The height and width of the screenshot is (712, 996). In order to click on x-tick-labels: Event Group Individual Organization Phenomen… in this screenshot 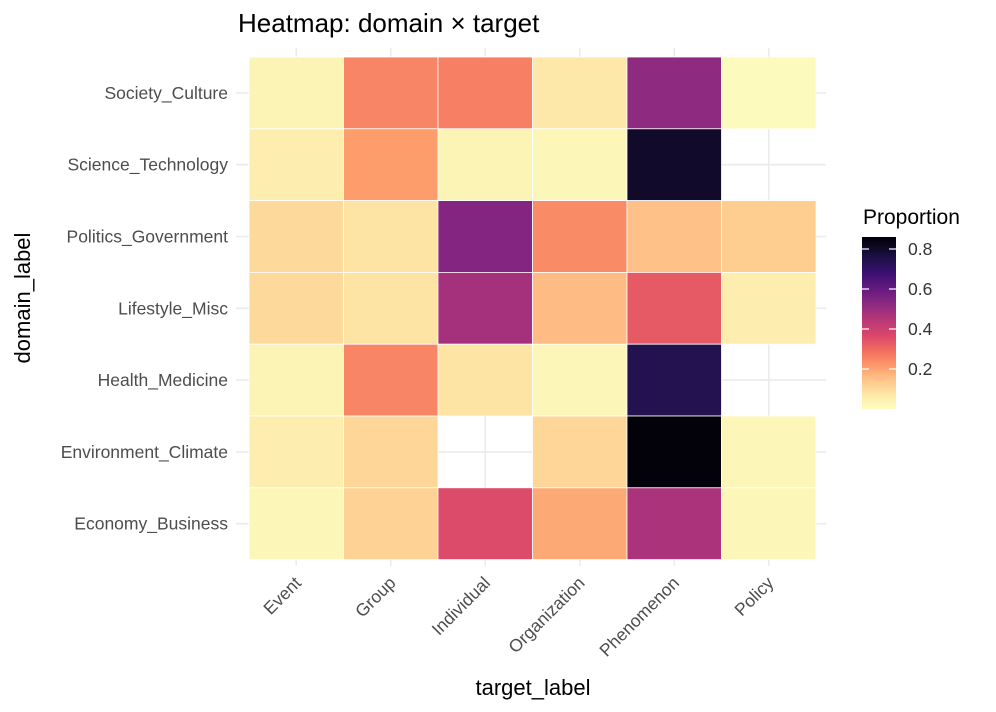, I will do `click(518, 617)`.